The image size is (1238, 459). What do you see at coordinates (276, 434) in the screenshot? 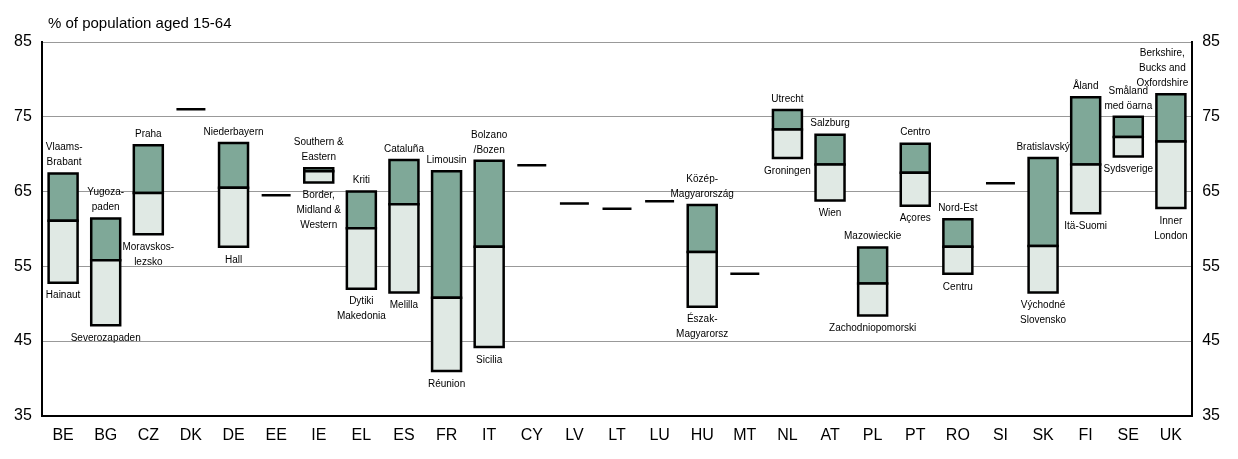
I see `x-tick-label: EE` at bounding box center [276, 434].